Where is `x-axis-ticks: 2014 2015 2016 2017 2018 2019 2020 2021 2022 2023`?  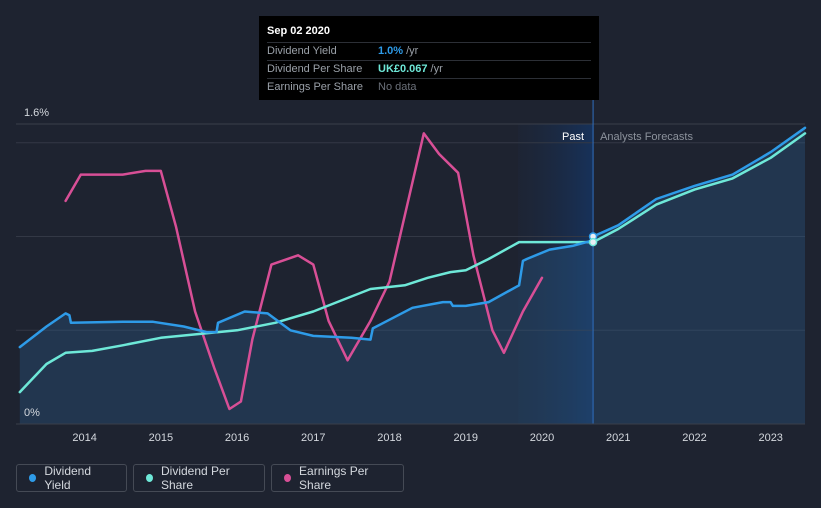 x-axis-ticks: 2014 2015 2016 2017 2018 2019 2020 2021 2022 2023 is located at coordinates (427, 438).